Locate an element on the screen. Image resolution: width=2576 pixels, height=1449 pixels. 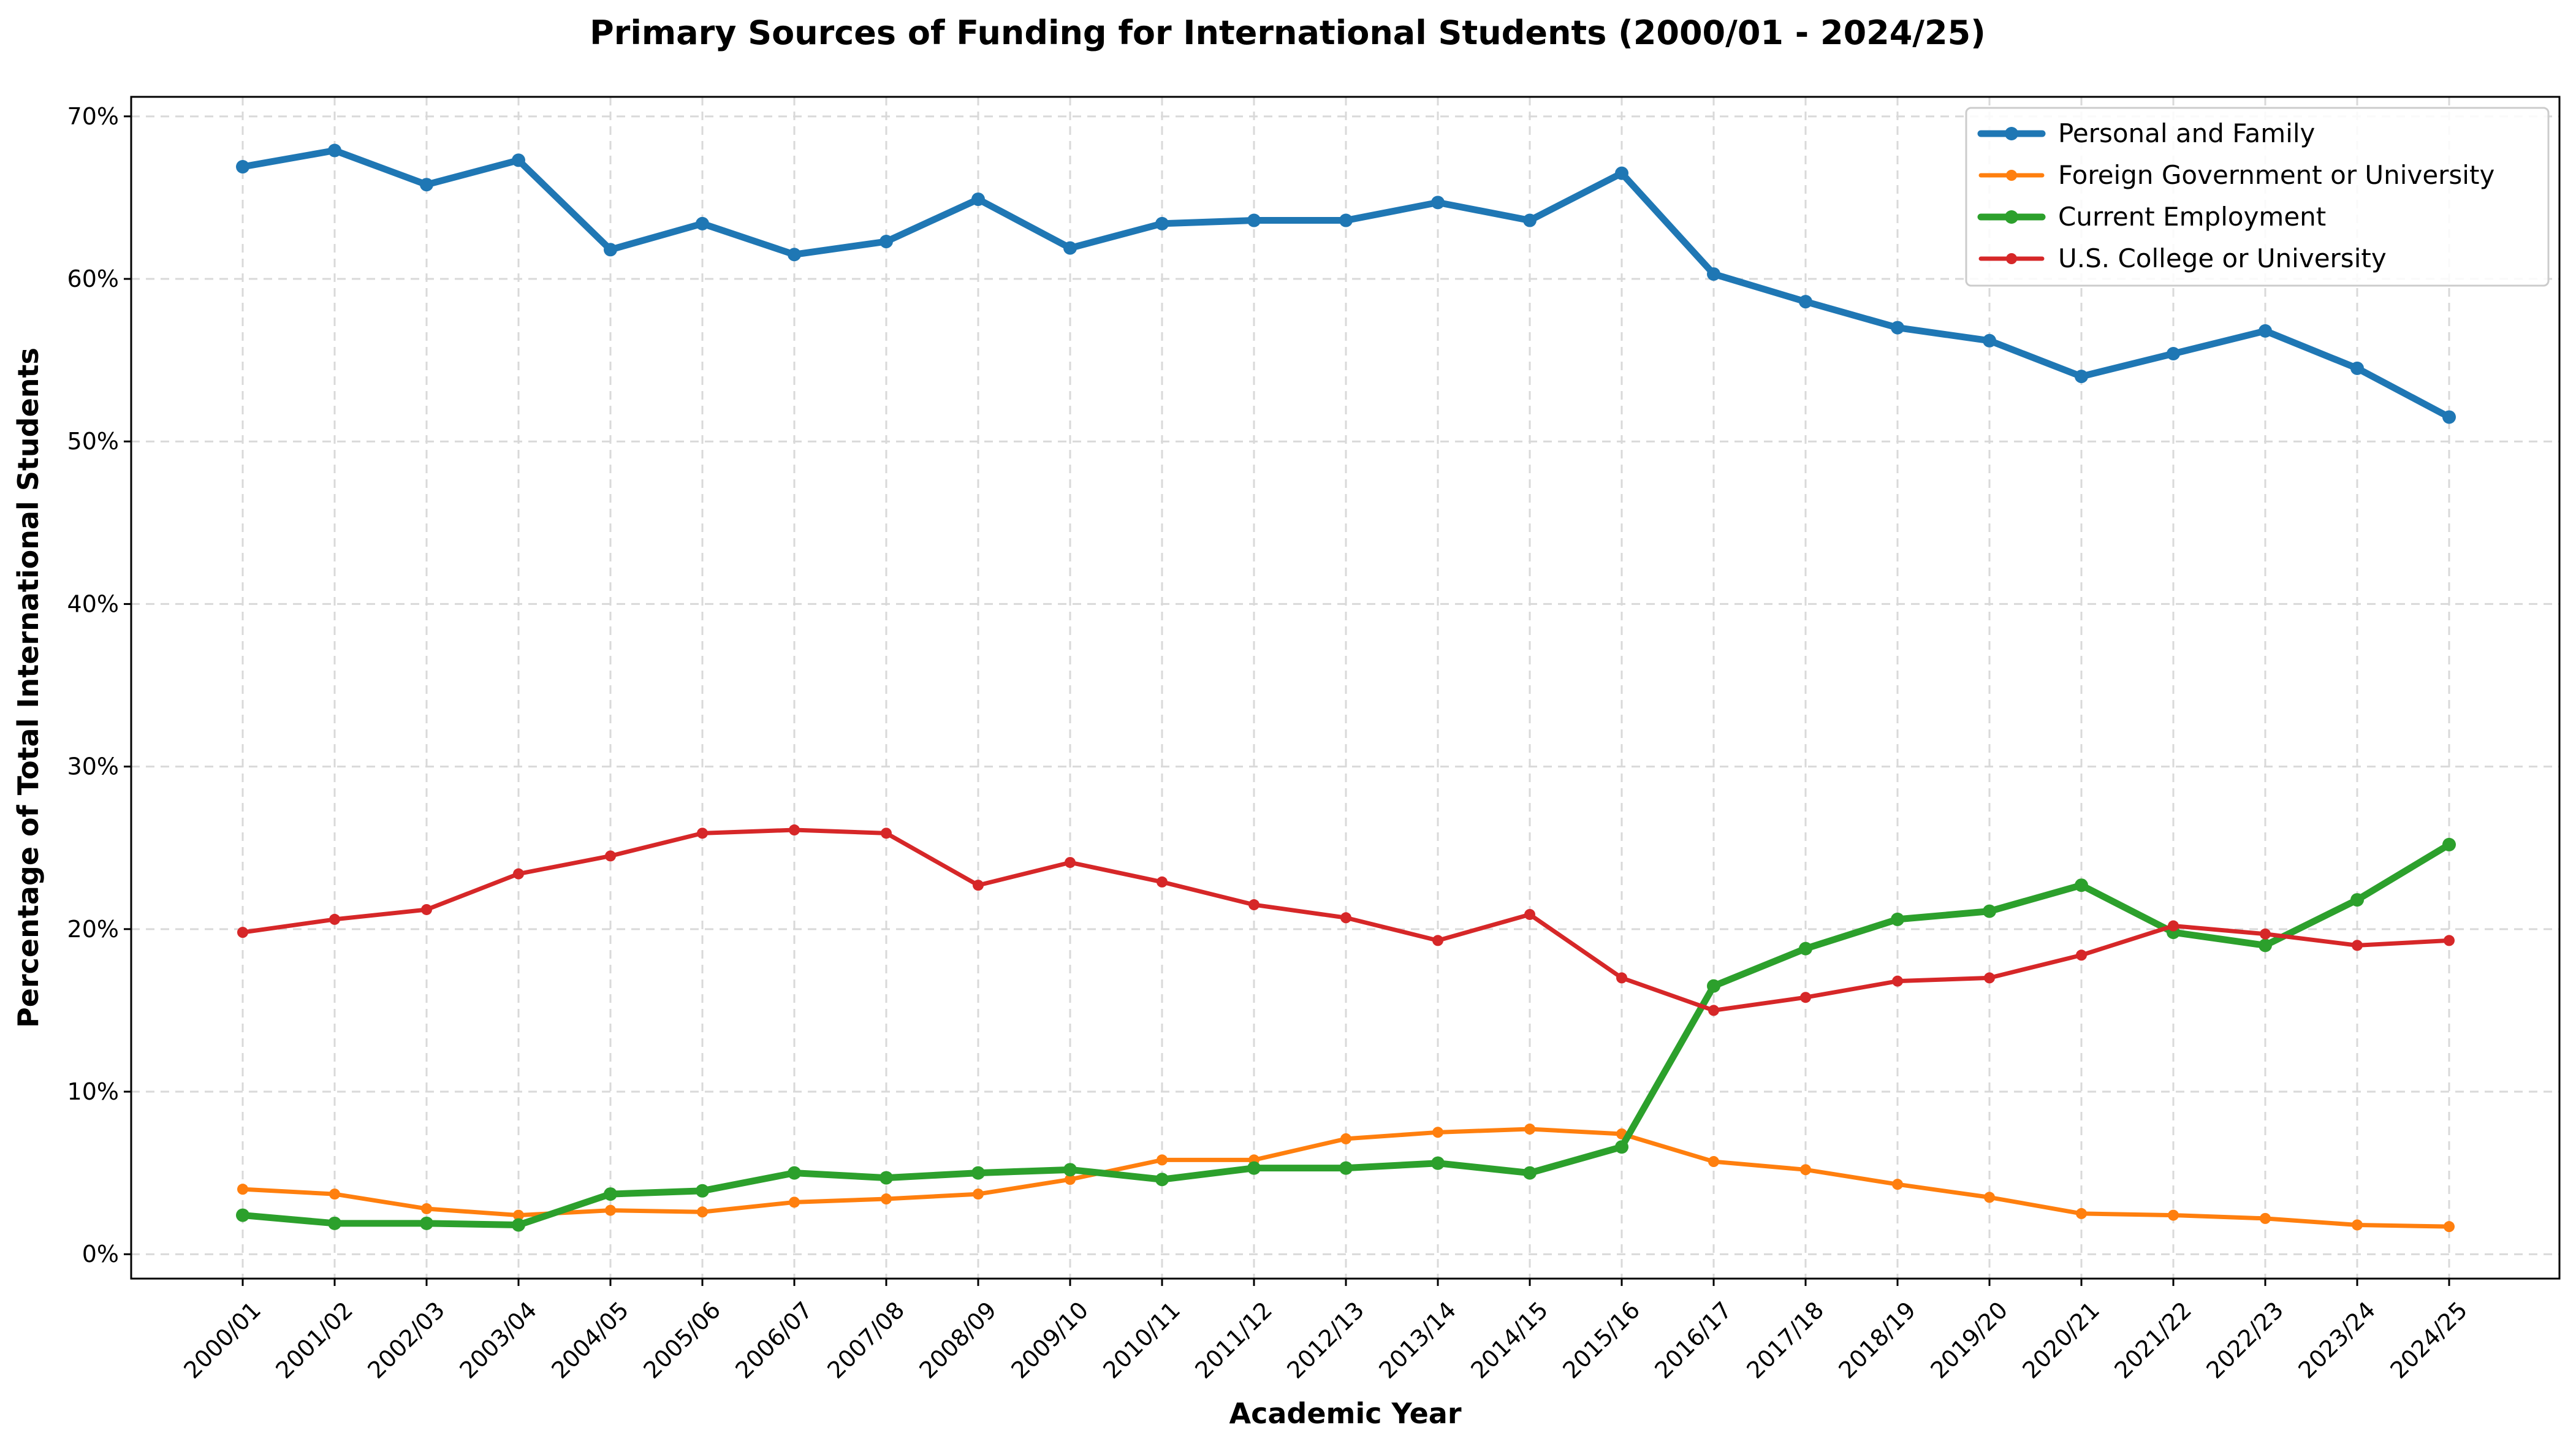
x-tick-label: 2018/19 is located at coordinates (1877, 1340).